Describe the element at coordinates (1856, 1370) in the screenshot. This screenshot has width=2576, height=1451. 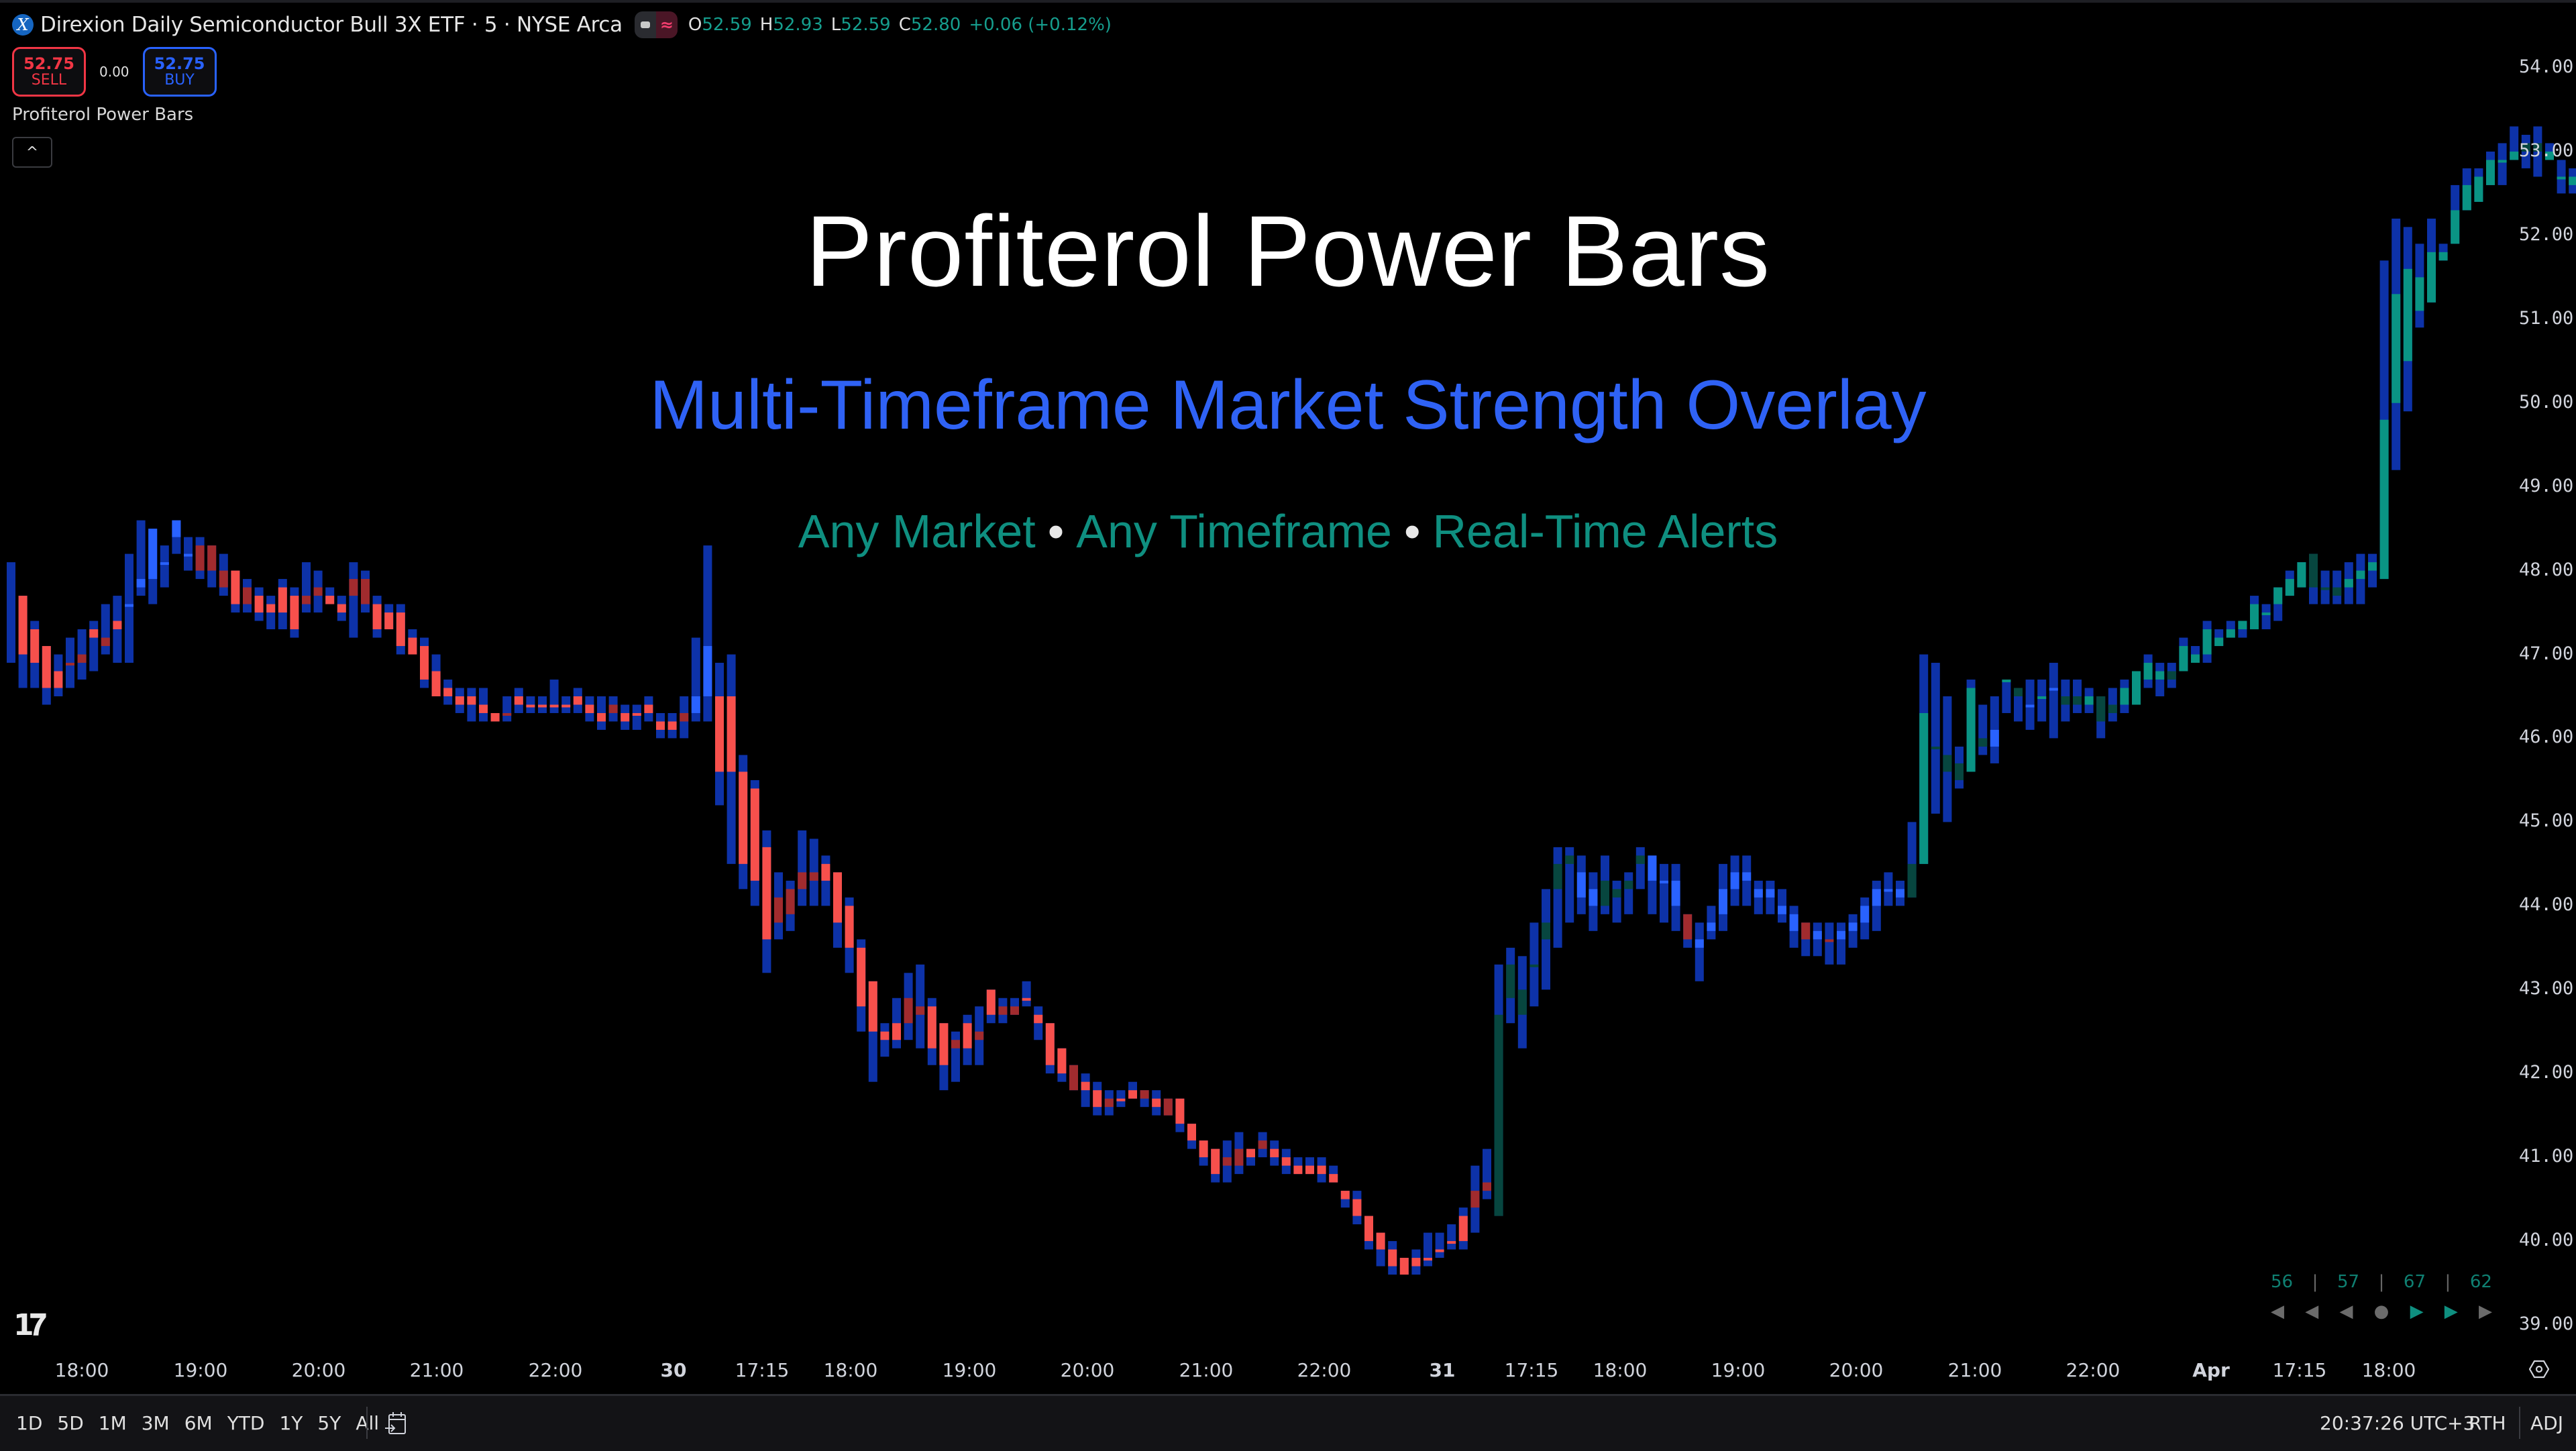
I see `time-tick: 20:00` at that location.